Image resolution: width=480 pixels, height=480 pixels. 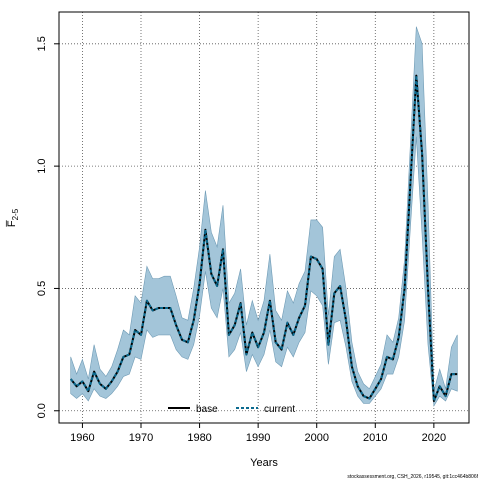 What do you see at coordinates (42, 288) in the screenshot?
I see `y-tick-label: 0.5` at bounding box center [42, 288].